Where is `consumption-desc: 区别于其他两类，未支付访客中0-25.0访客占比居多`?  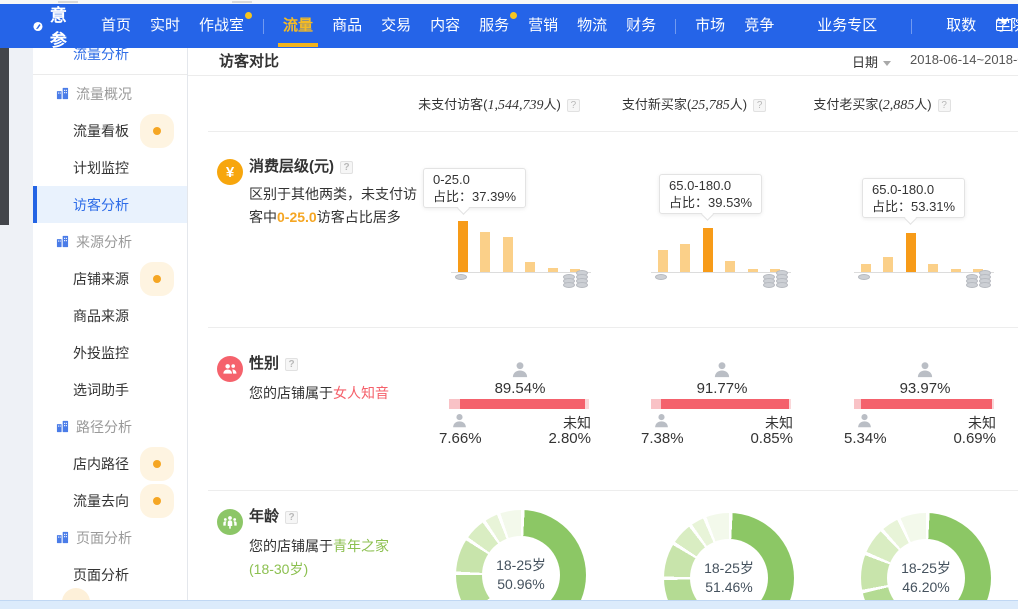
consumption-desc: 区别于其他两类，未支付访客中0-25.0访客占比居多 is located at coordinates (333, 205).